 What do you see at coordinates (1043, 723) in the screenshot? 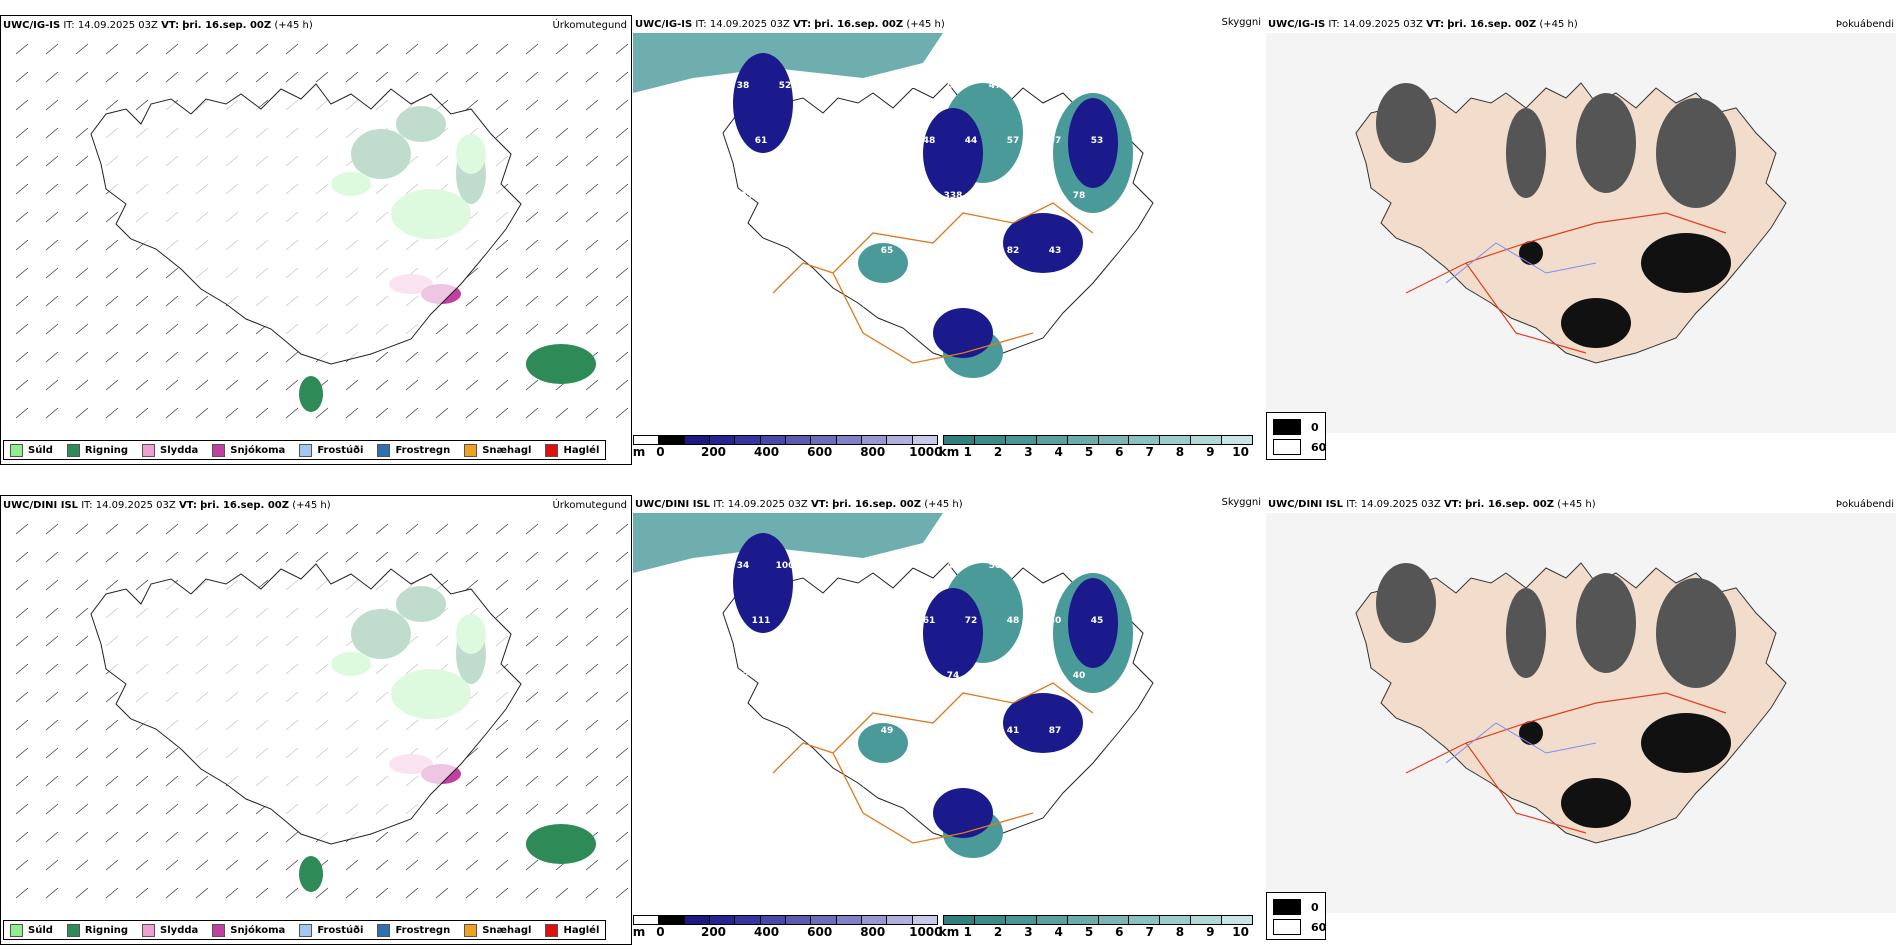
I see `low-cloud-area` at bounding box center [1043, 723].